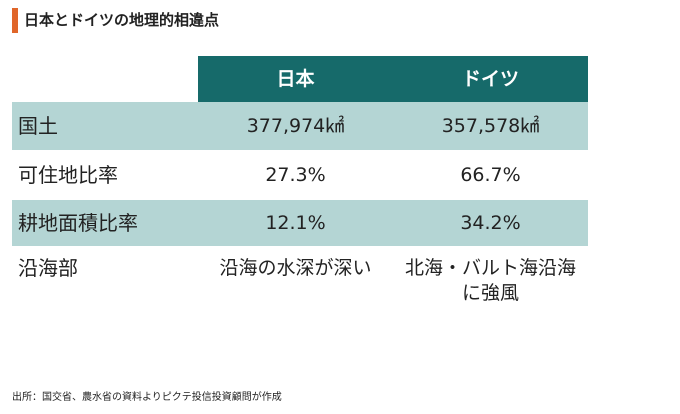 The width and height of the screenshot is (680, 414). I want to click on cell-japan-habitable-ratio: 27.3%, so click(295, 174).